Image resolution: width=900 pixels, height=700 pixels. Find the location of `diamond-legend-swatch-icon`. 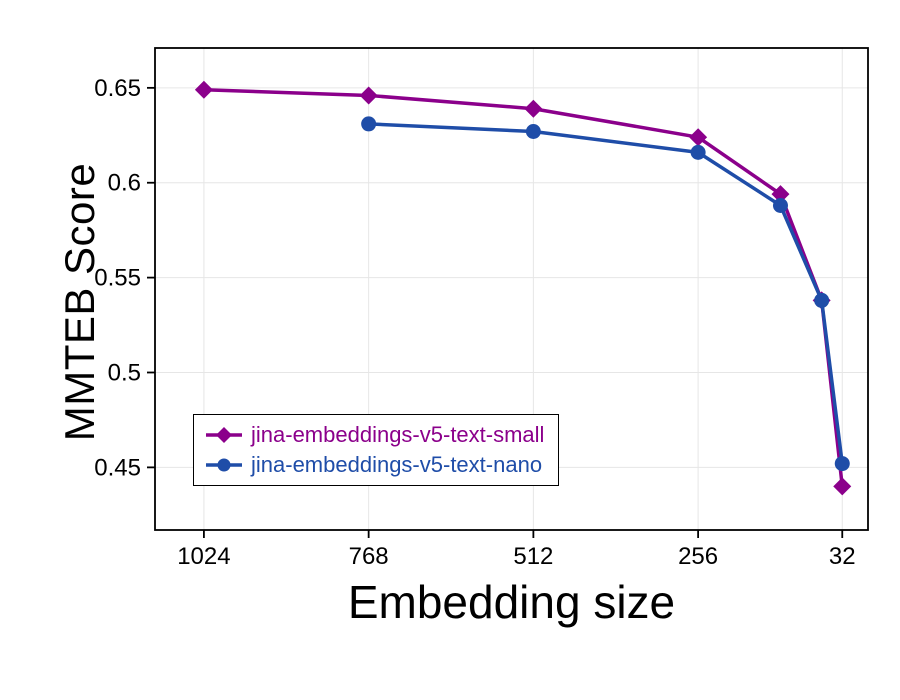

diamond-legend-swatch-icon is located at coordinates (224, 435).